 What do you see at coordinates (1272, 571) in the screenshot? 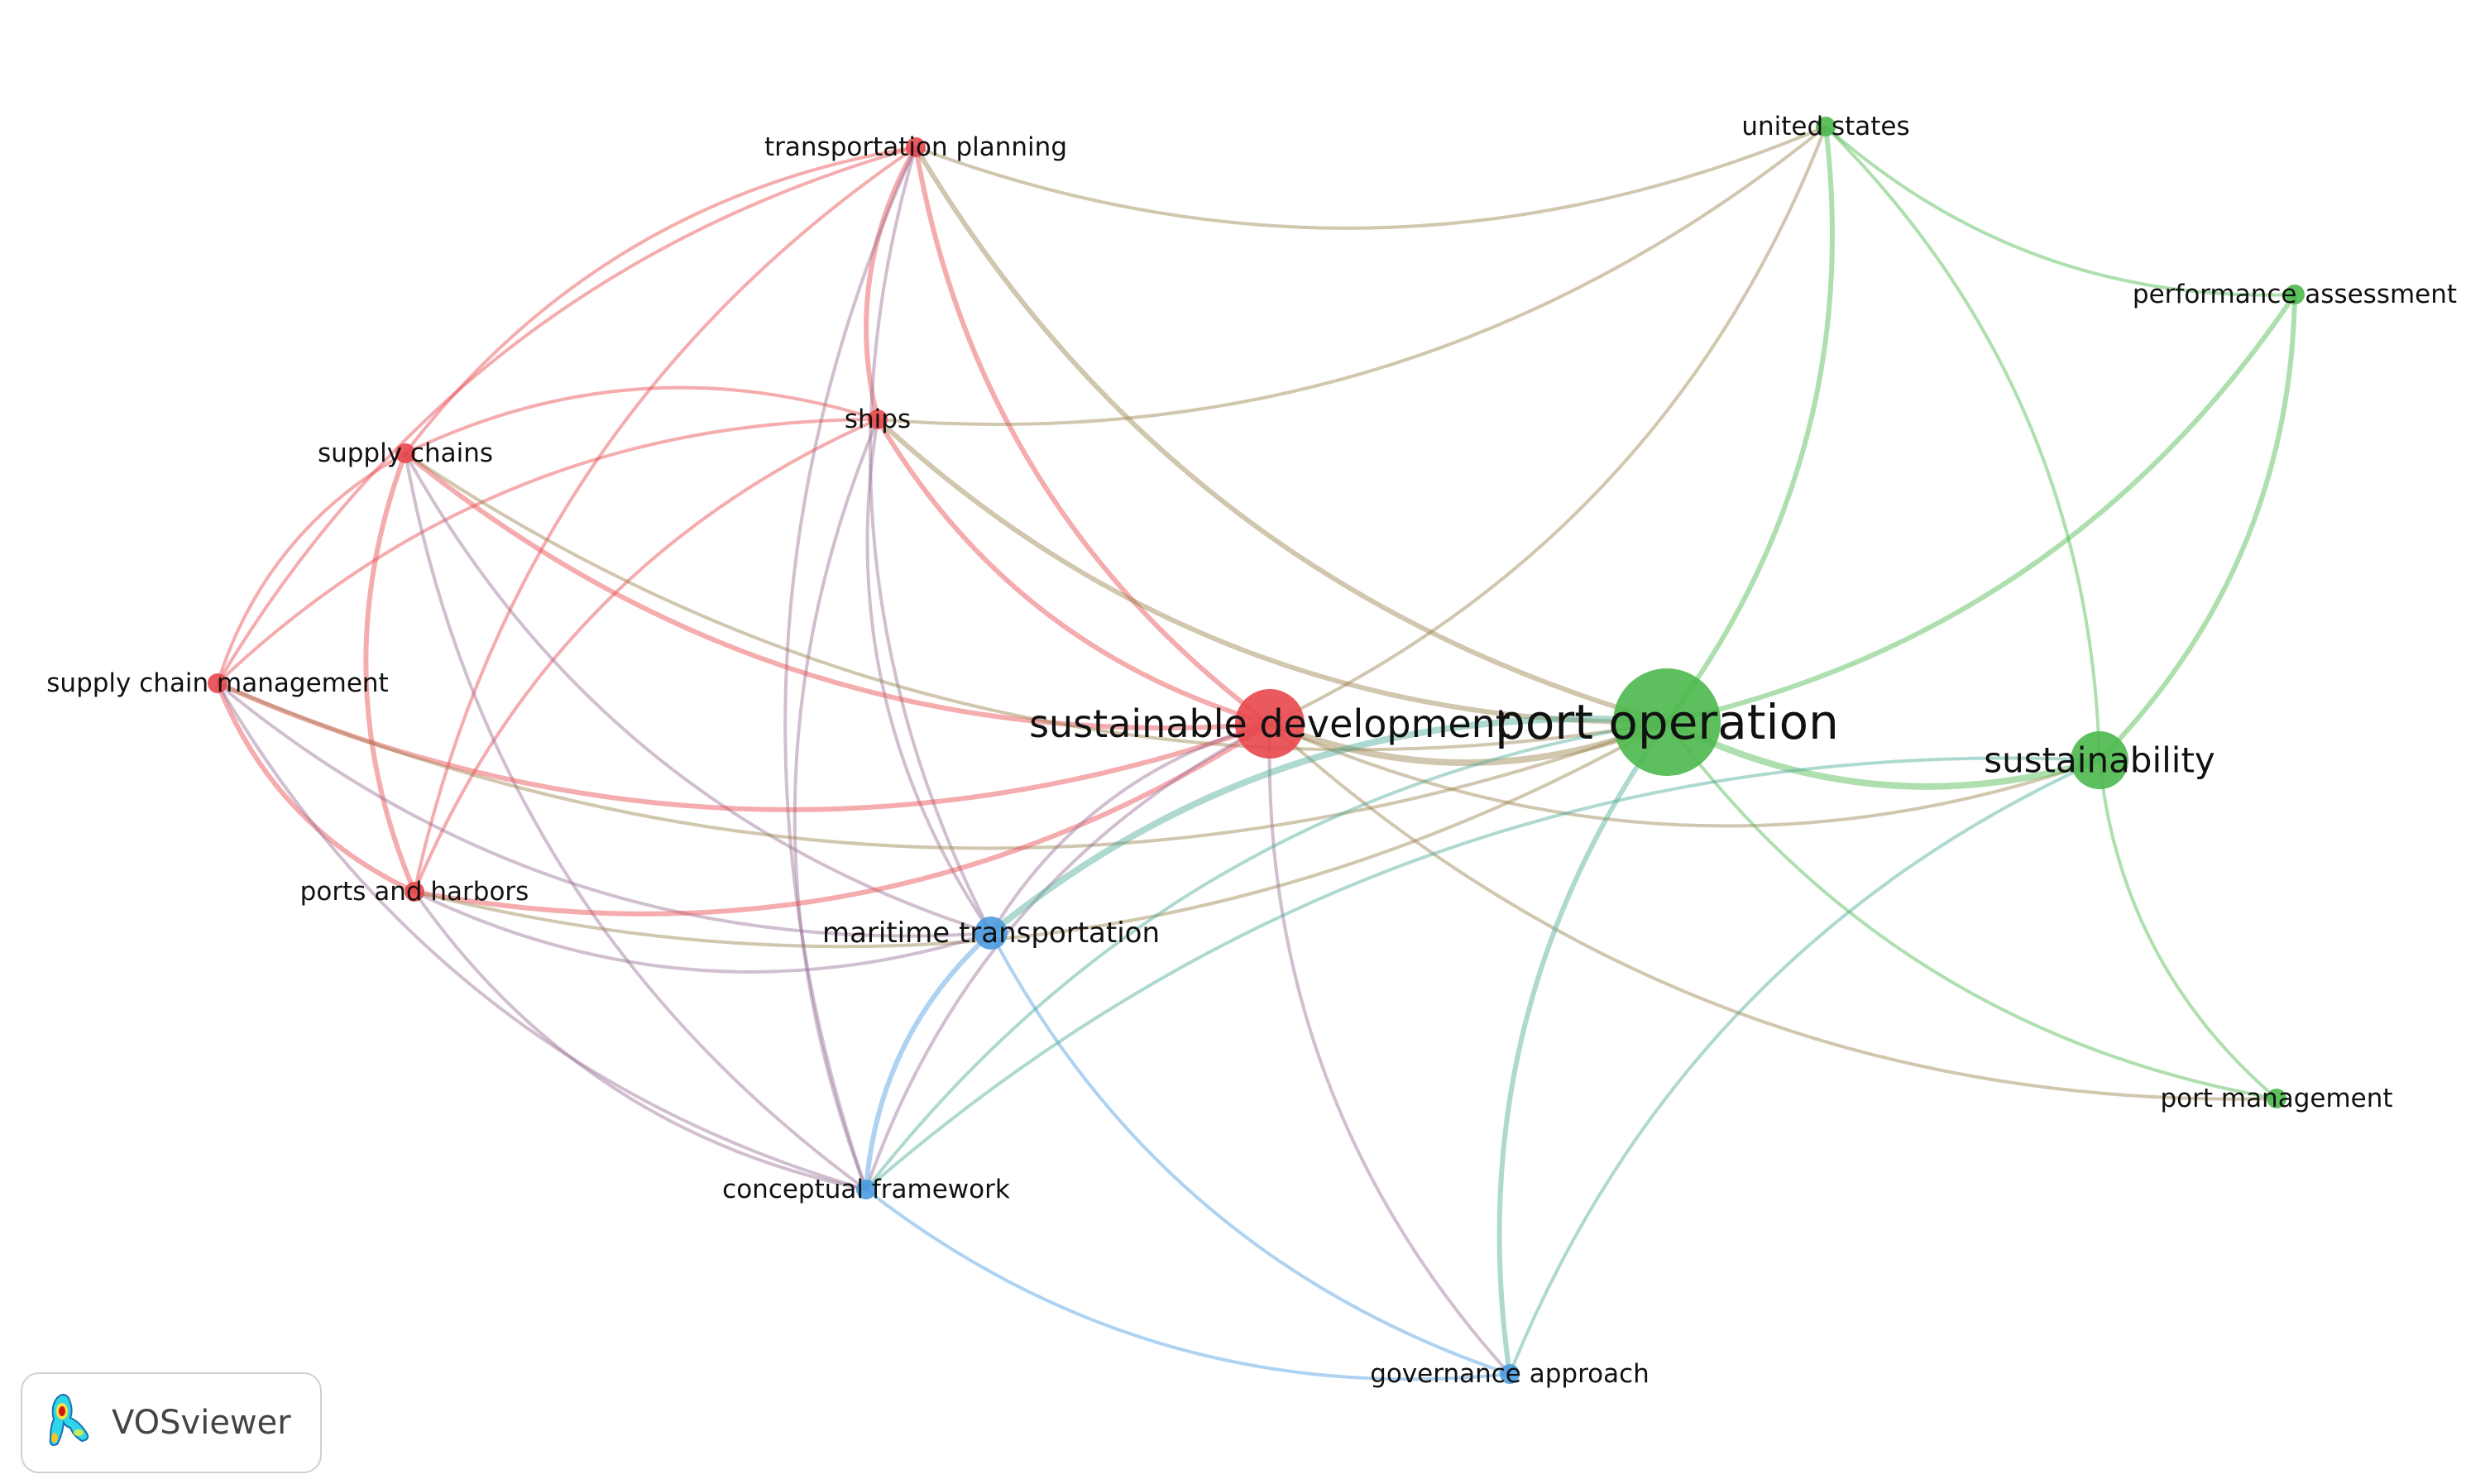
I see `link-ships-to-port-operation` at bounding box center [1272, 571].